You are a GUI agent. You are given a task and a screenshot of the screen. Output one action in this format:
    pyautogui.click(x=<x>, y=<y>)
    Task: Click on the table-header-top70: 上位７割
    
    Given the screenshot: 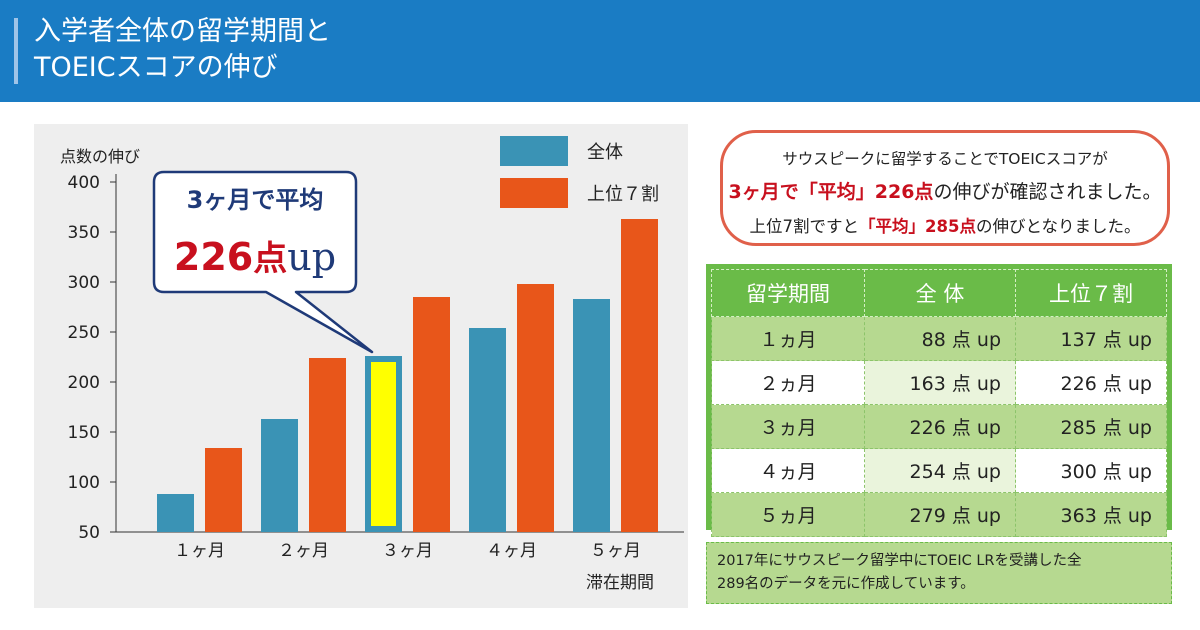 What is the action you would take?
    pyautogui.click(x=1091, y=293)
    